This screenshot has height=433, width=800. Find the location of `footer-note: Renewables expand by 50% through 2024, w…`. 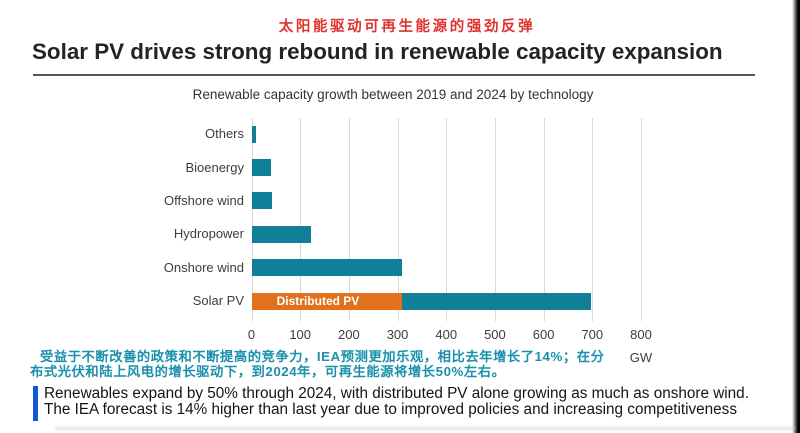

footer-note: Renewables expand by 50% through 2024, w… is located at coordinates (391, 403).